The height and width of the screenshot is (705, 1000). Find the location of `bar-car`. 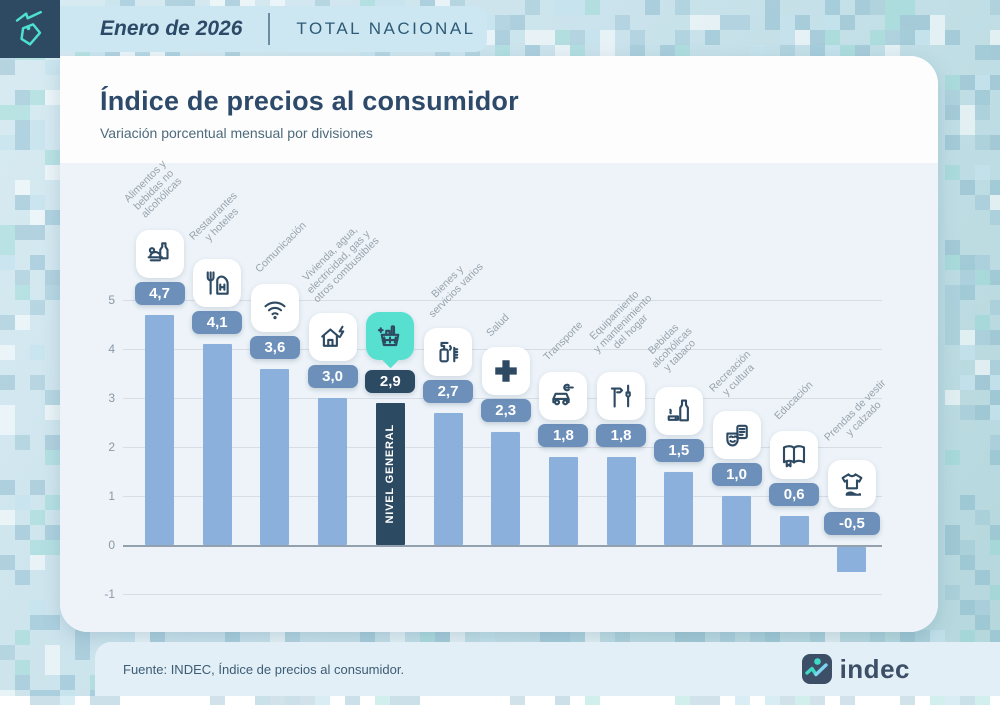

bar-car is located at coordinates (563, 500).